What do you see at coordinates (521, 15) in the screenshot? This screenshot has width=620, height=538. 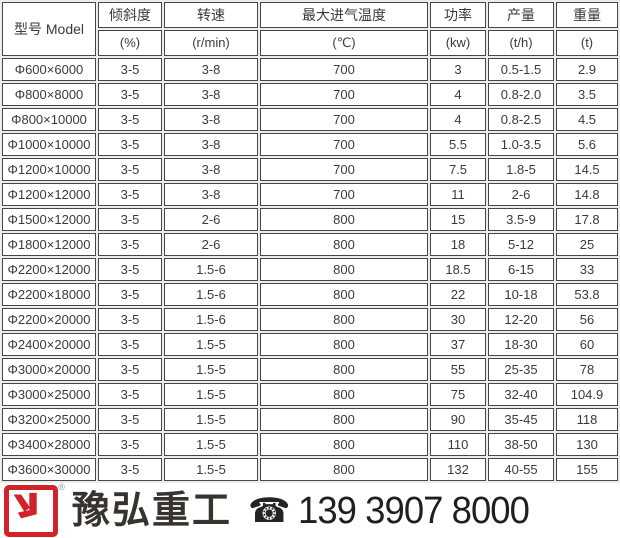 I see `header-capacity: 产量` at bounding box center [521, 15].